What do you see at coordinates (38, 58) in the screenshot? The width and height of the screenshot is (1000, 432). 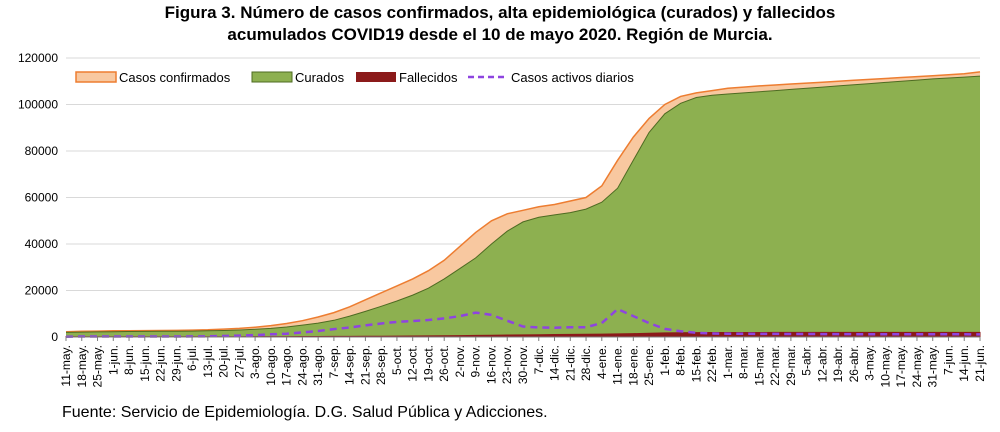 I see `y-tick-label: 120000` at bounding box center [38, 58].